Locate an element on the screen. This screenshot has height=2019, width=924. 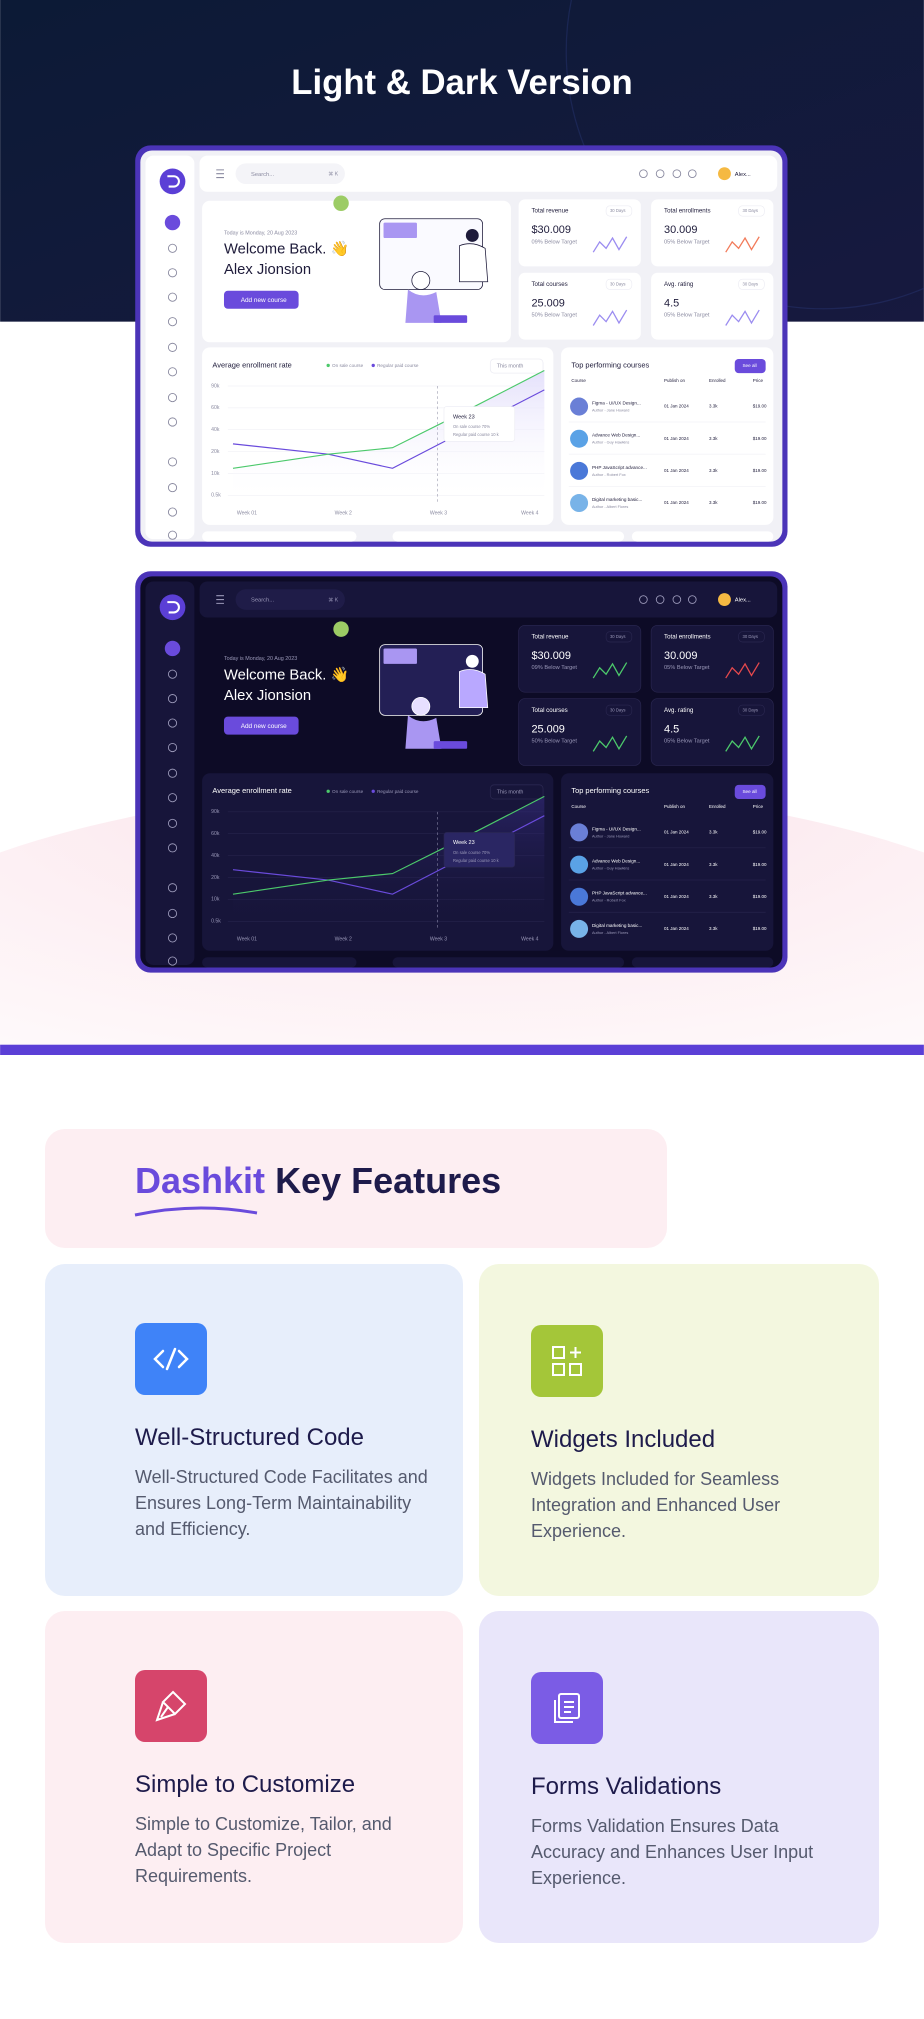
search-box is located at coordinates (290, 599).